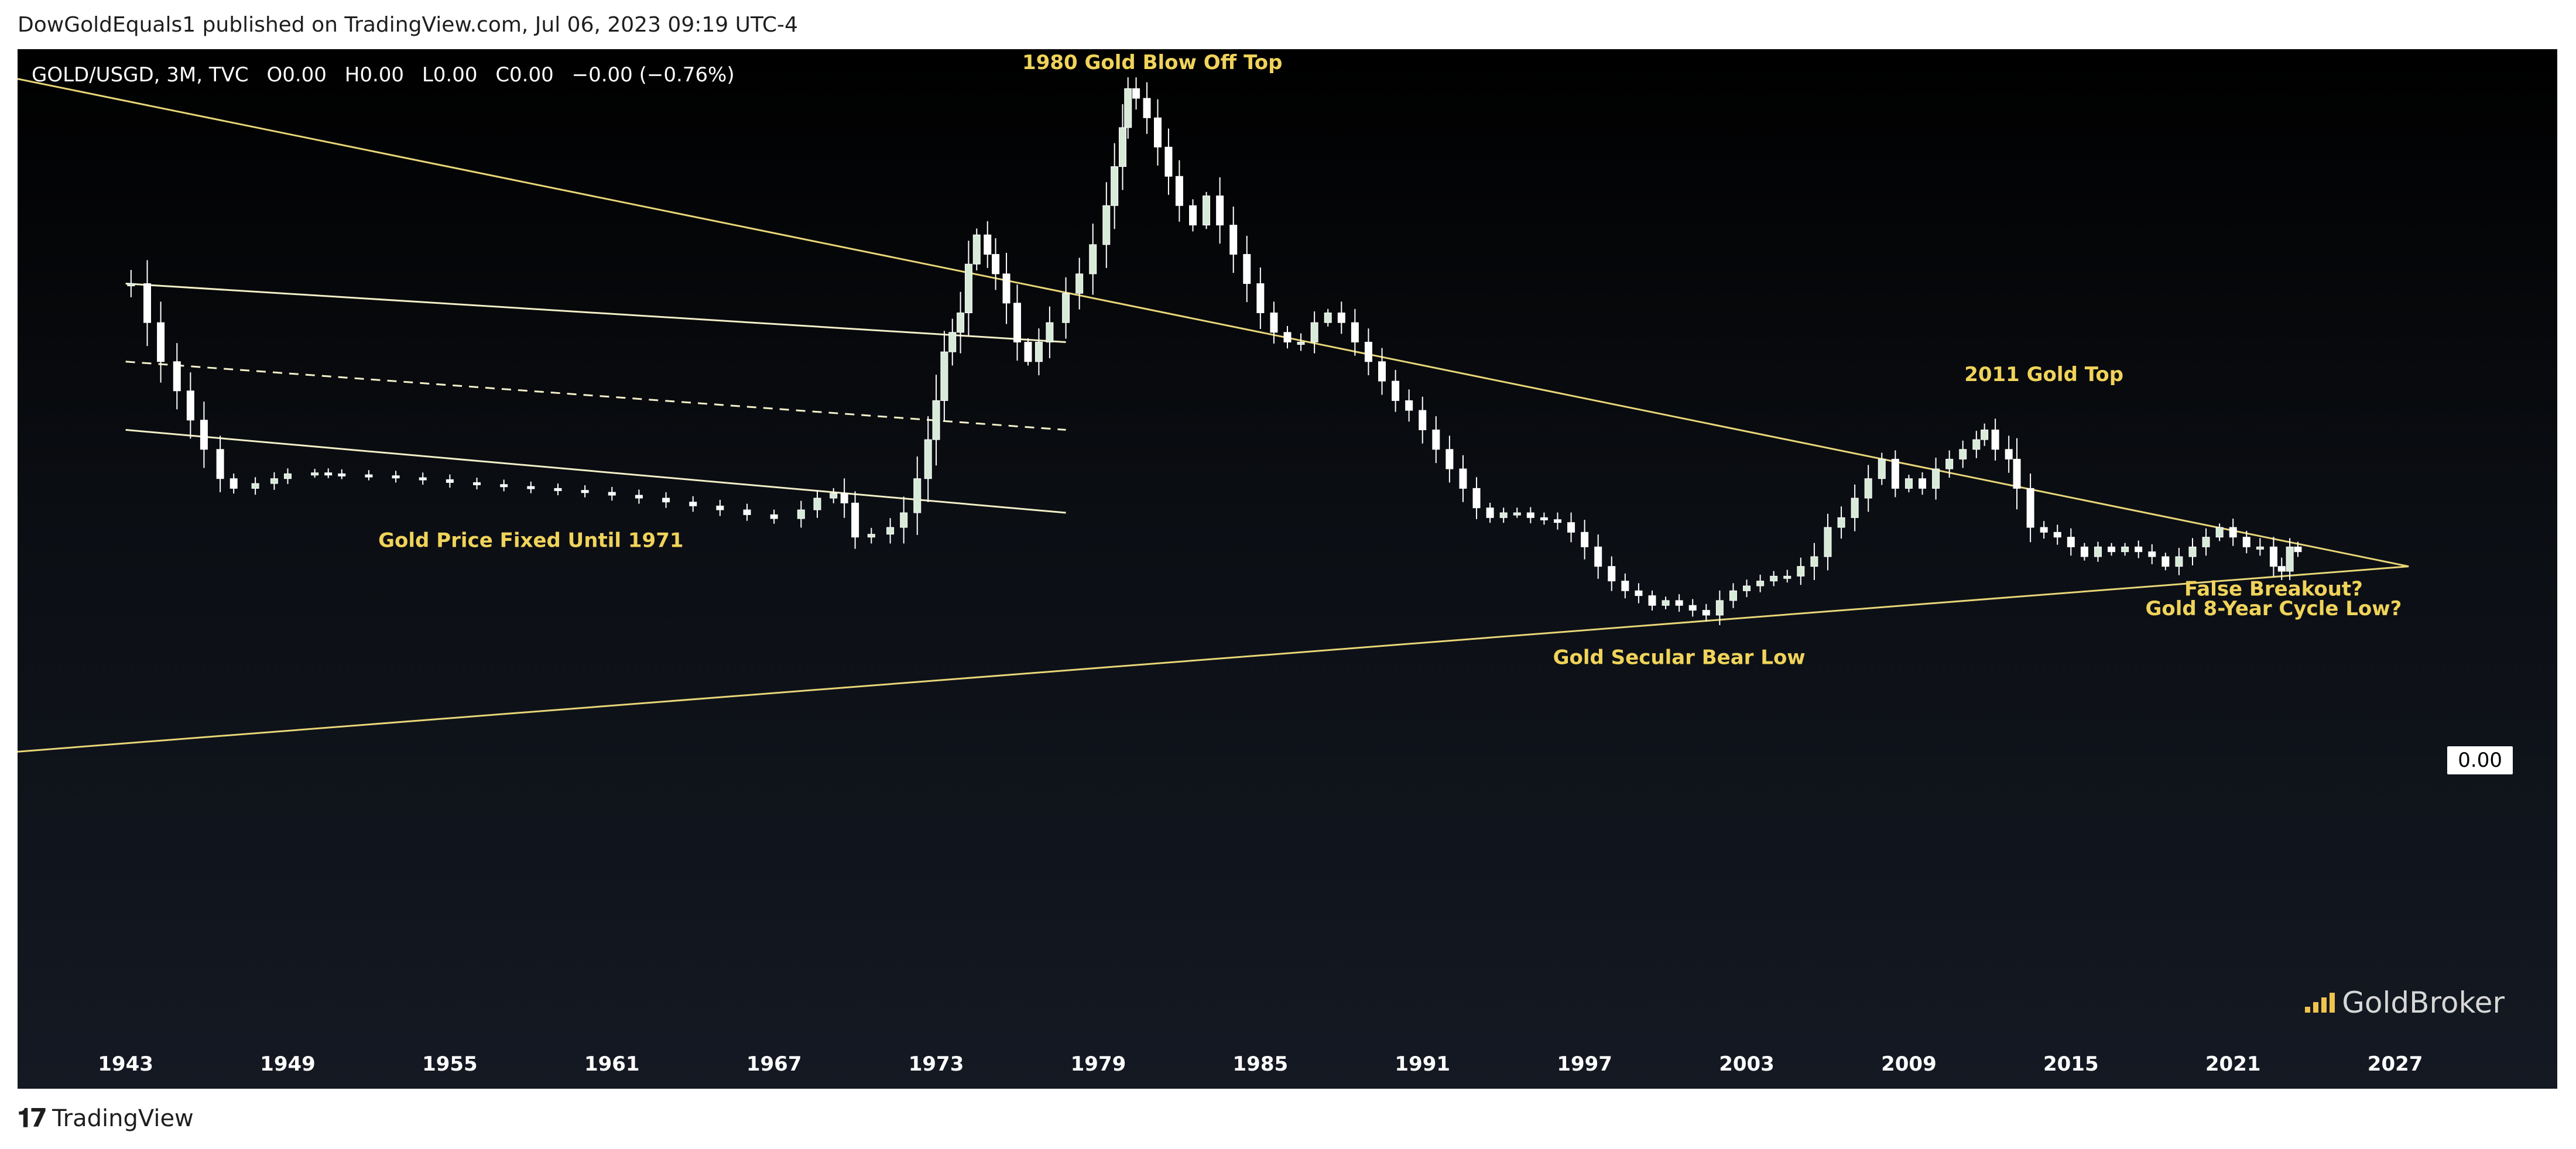 The image size is (2576, 1149). I want to click on legend-symbol: GOLD/USGD, 3M, TVC, so click(140, 75).